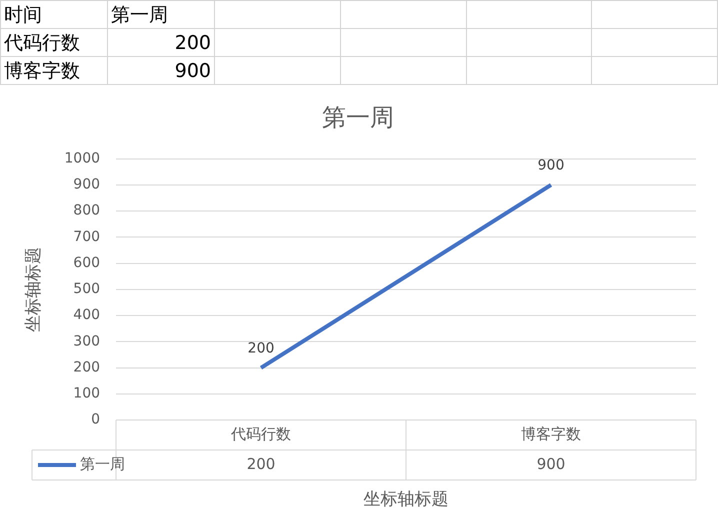 The height and width of the screenshot is (522, 718). I want to click on y-tick-label: 200, so click(86, 367).